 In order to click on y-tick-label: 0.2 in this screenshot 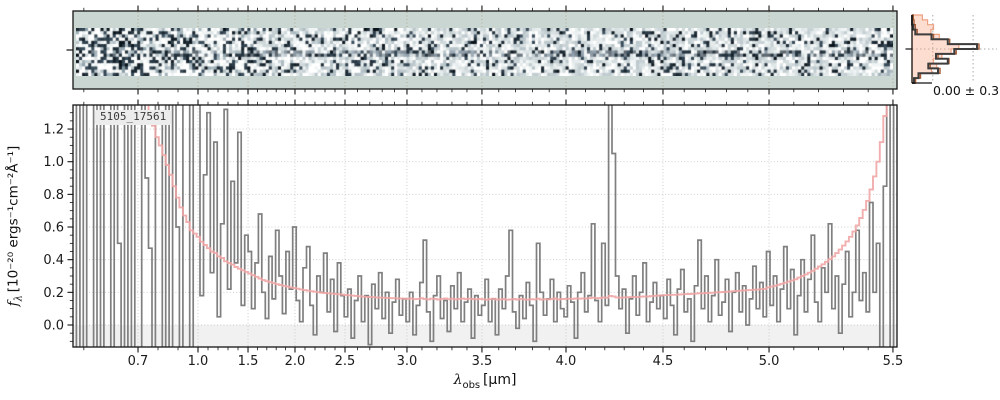, I will do `click(53, 293)`.